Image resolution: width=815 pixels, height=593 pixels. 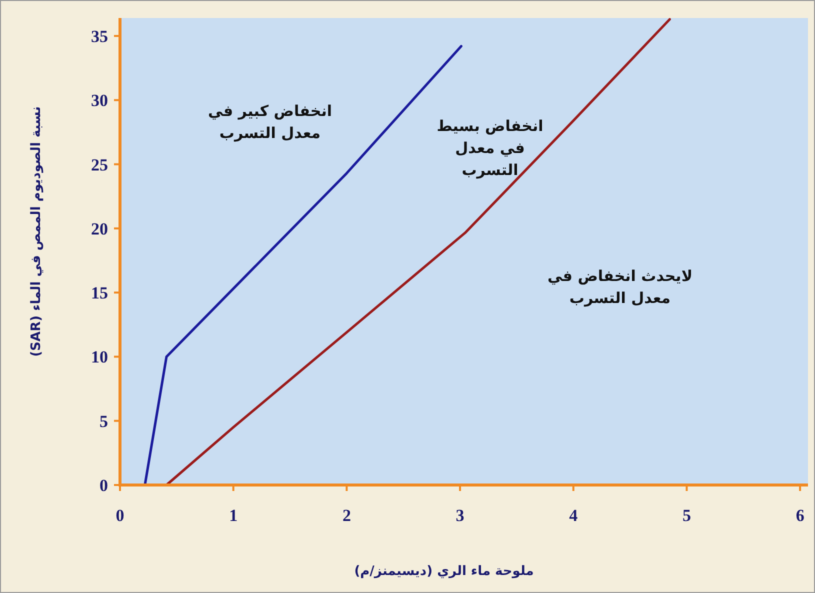 What do you see at coordinates (800, 515) in the screenshot?
I see `x-tick-label: 6` at bounding box center [800, 515].